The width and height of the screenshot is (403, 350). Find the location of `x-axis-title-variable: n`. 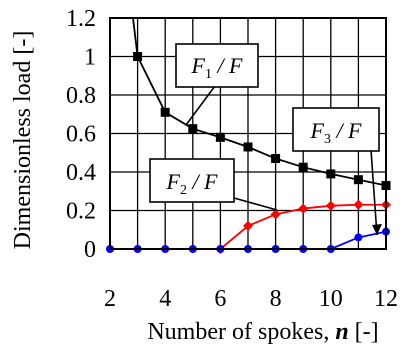

x-axis-title-variable: n is located at coordinates (341, 332).